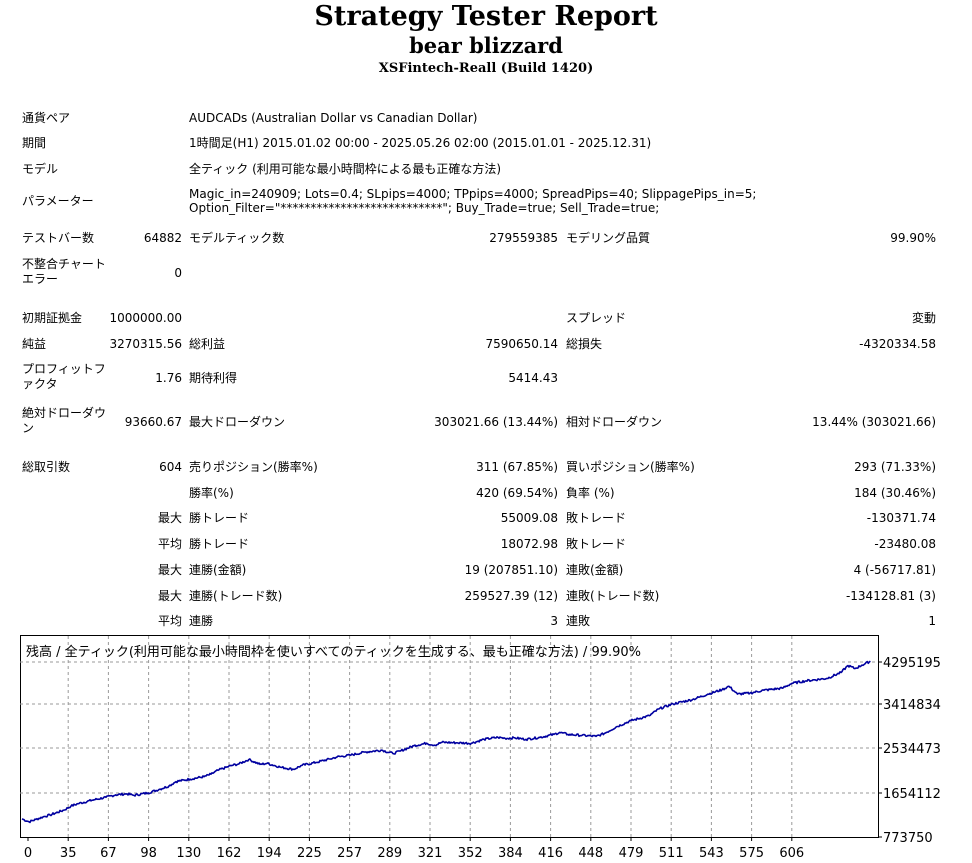 Image resolution: width=972 pixels, height=863 pixels. Describe the element at coordinates (253, 467) in the screenshot. I see `short-positions-label: 売りポジション(勝率%)` at that location.